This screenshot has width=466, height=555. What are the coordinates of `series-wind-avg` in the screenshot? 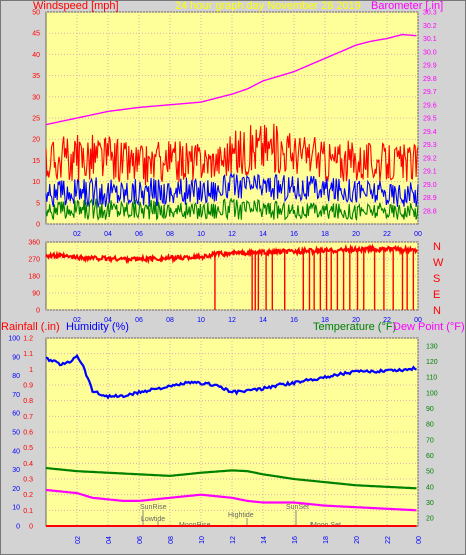 It's located at (232, 190).